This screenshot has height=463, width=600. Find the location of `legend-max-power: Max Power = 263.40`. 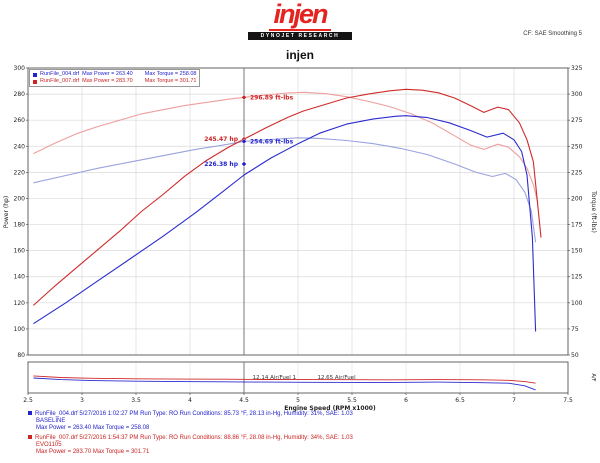

legend-max-power: Max Power = 263.40 is located at coordinates (107, 74).